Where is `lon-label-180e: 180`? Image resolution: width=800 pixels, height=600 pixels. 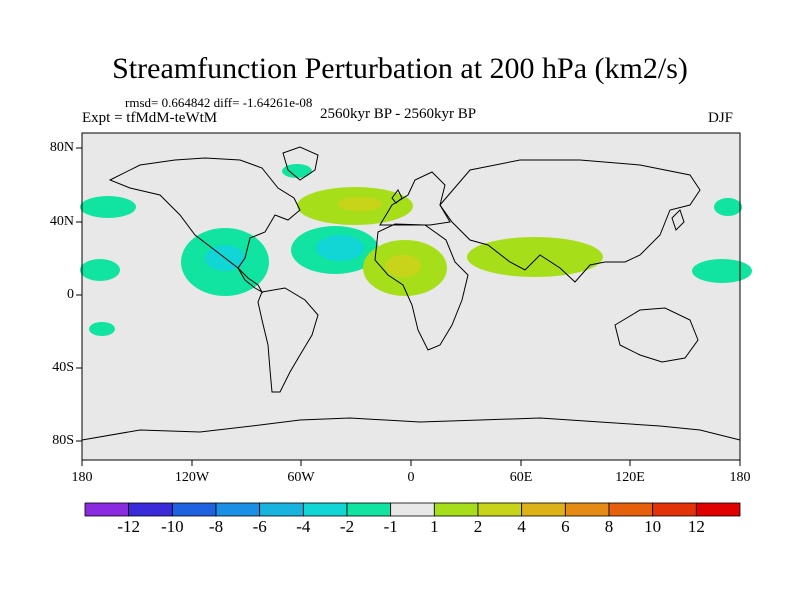 lon-label-180e: 180 is located at coordinates (740, 477).